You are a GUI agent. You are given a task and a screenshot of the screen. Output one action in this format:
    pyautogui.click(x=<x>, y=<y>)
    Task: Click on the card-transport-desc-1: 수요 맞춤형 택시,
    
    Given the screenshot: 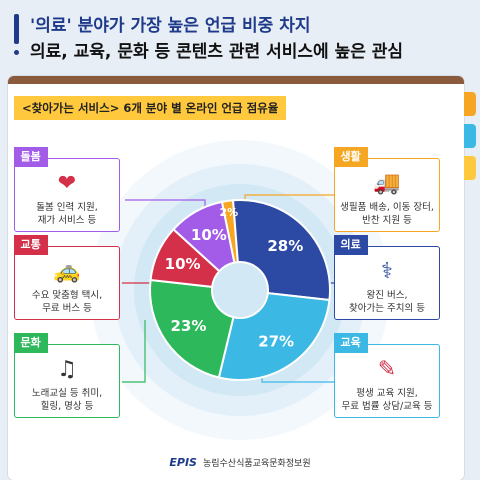 What is the action you would take?
    pyautogui.click(x=67, y=295)
    